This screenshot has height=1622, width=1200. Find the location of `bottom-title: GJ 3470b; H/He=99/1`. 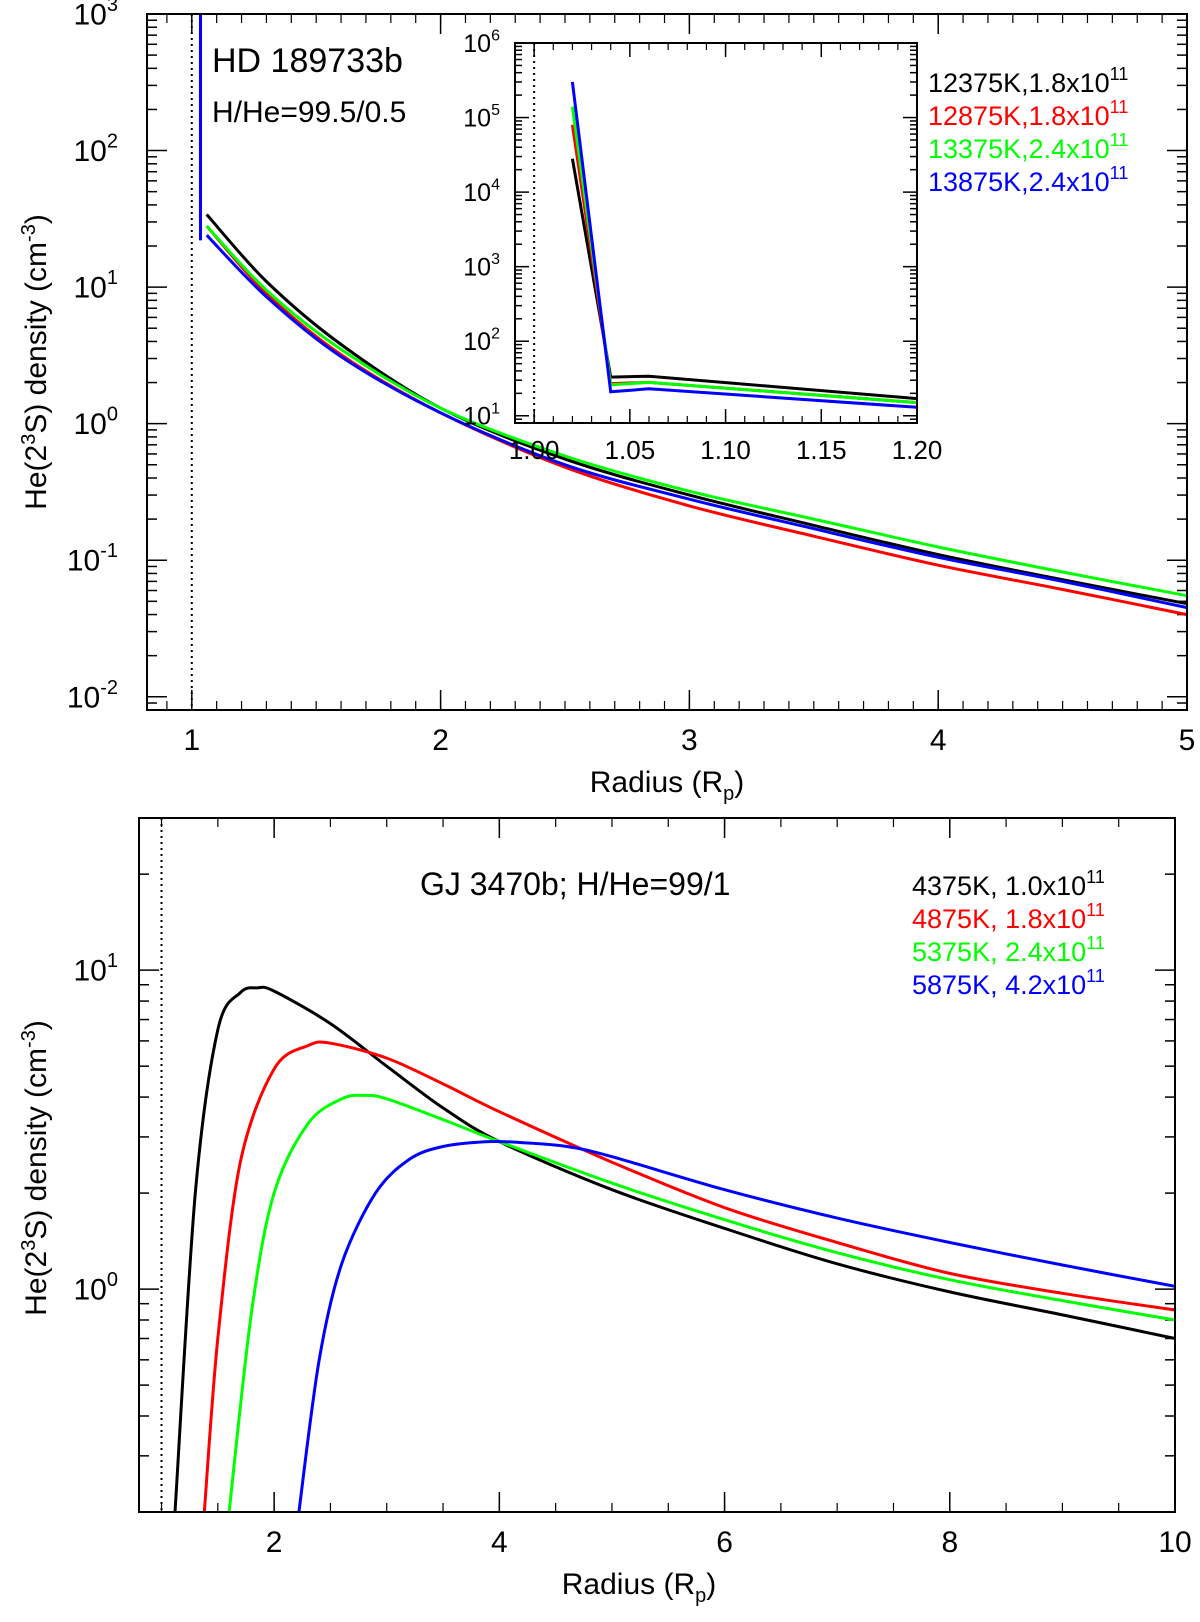

bottom-title: GJ 3470b; H/He=99/1 is located at coordinates (575, 884).